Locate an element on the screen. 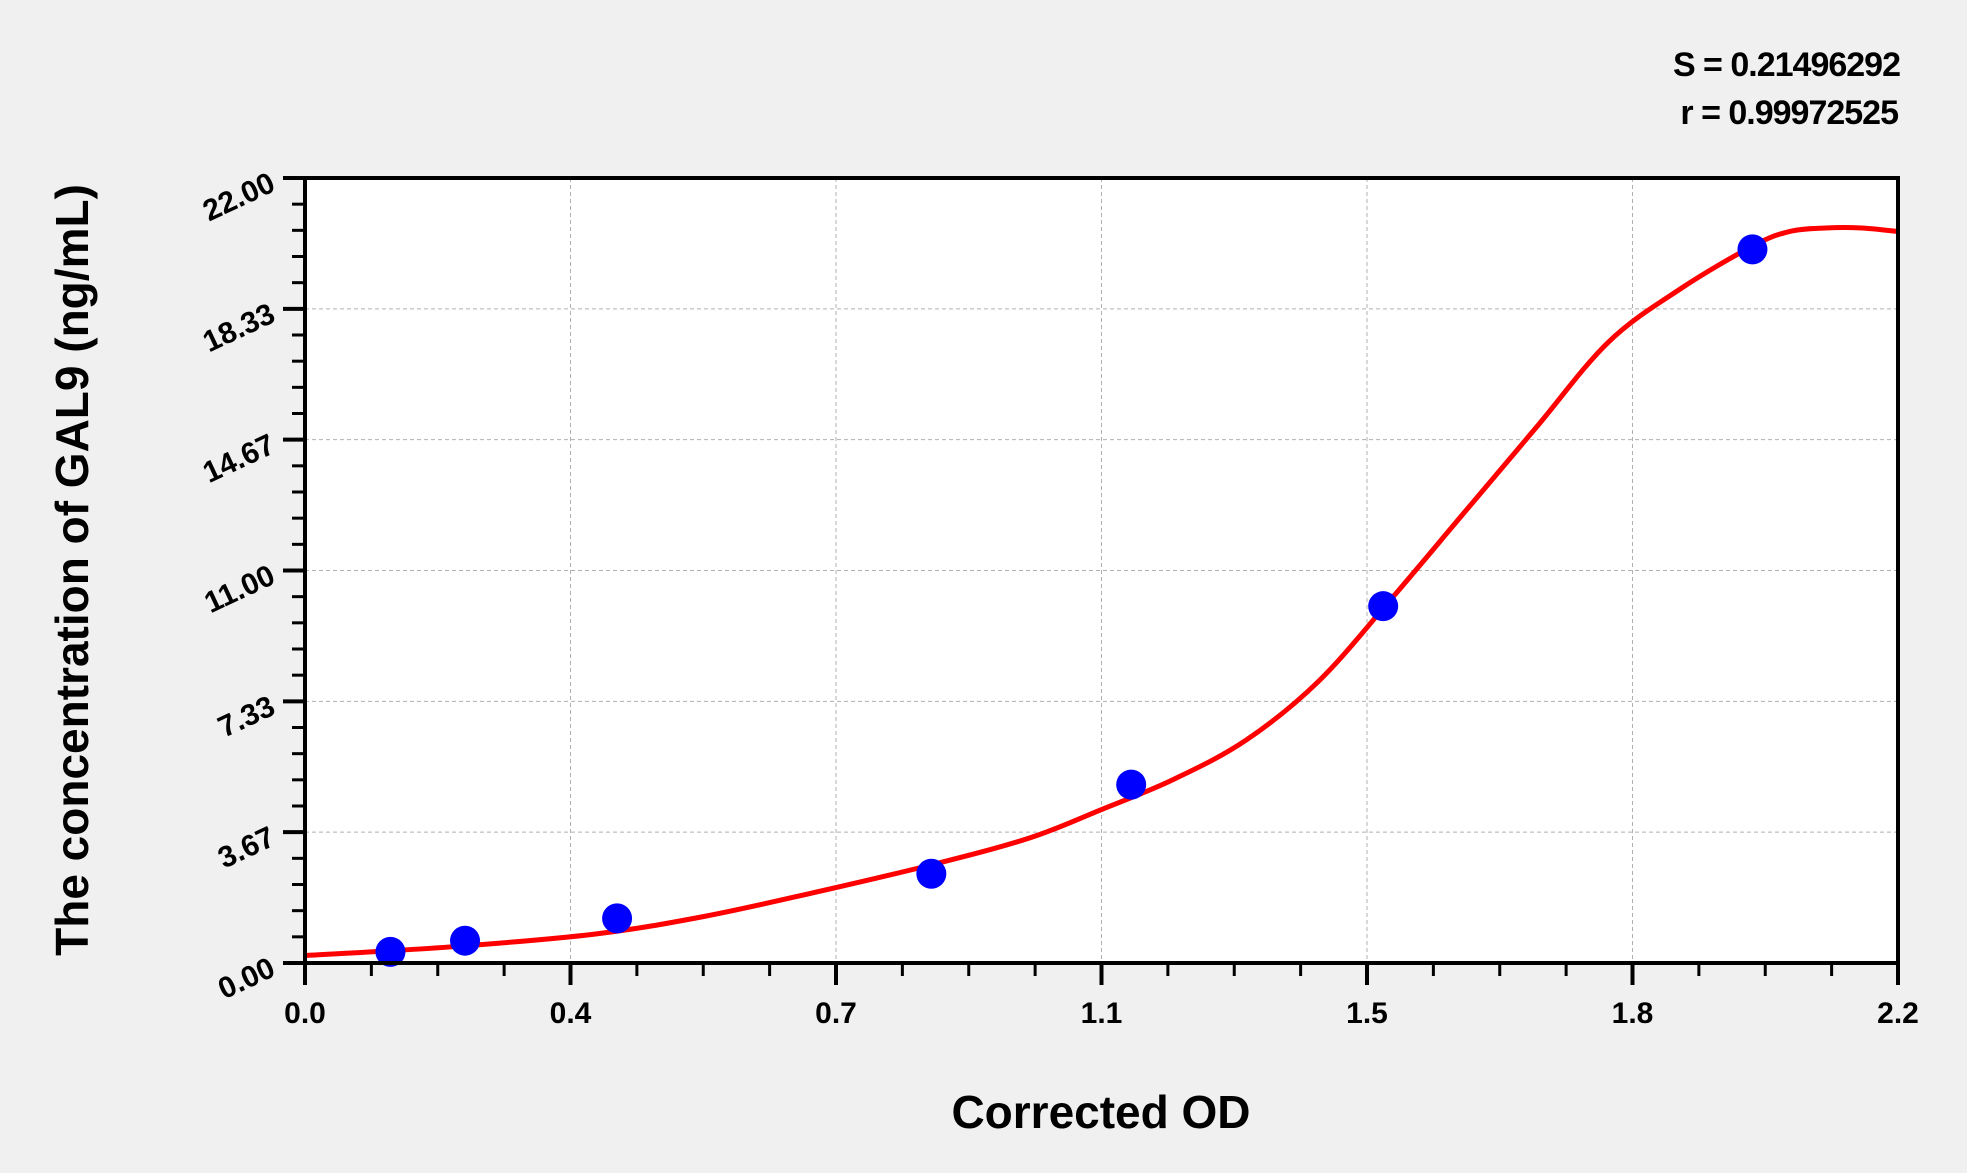  x-tick-label: 1.5 is located at coordinates (1367, 1013).